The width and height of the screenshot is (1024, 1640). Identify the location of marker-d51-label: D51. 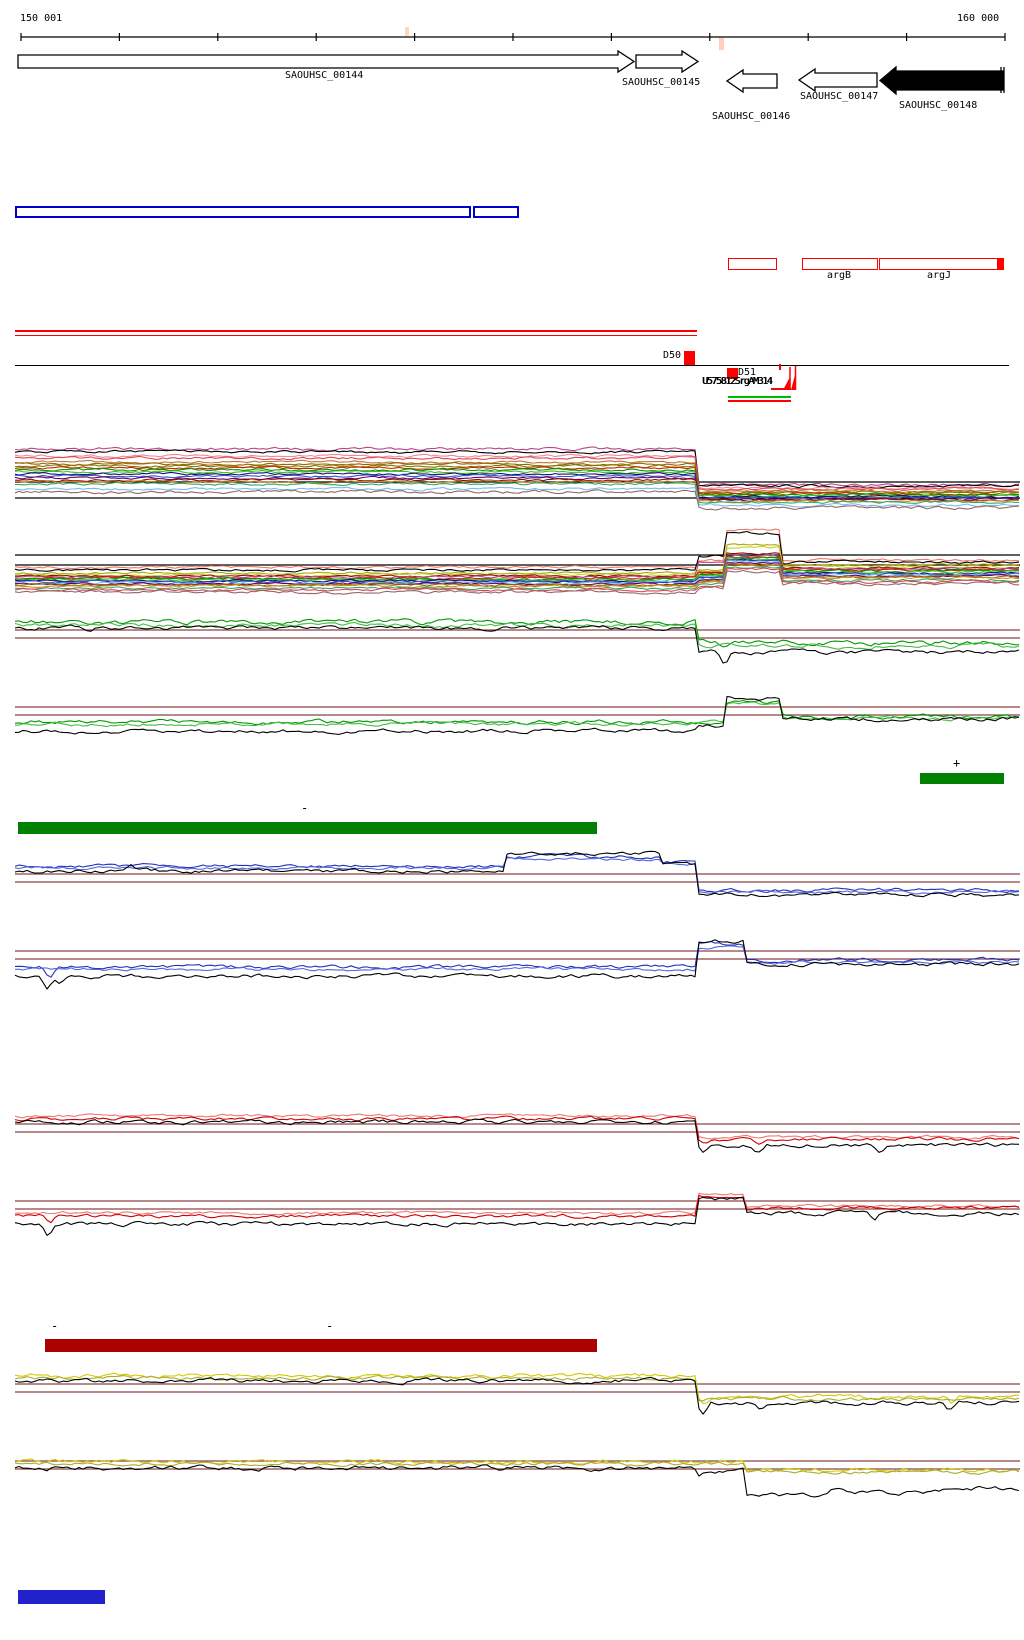
(747, 372).